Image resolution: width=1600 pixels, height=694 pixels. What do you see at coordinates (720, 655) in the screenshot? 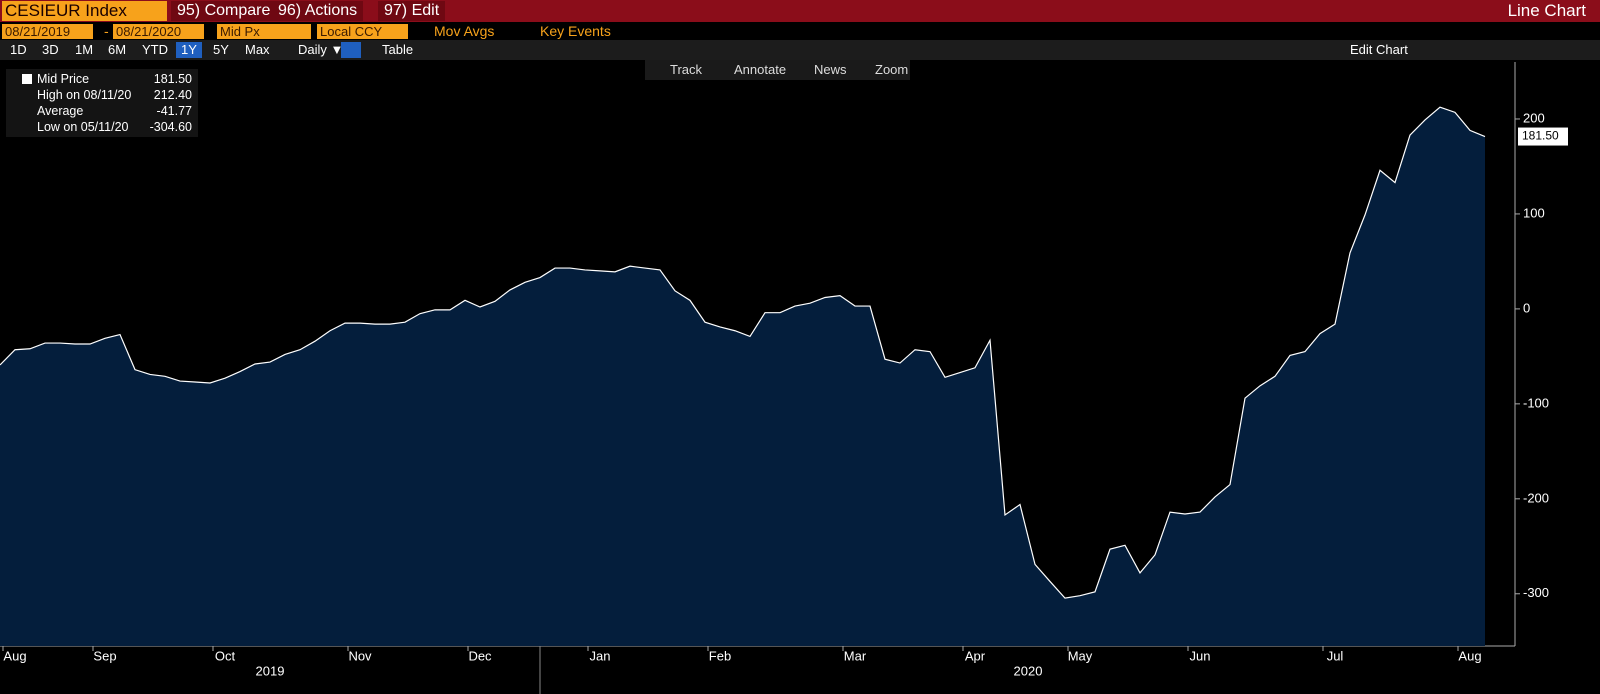
I see `x-tick-label: Feb` at bounding box center [720, 655].